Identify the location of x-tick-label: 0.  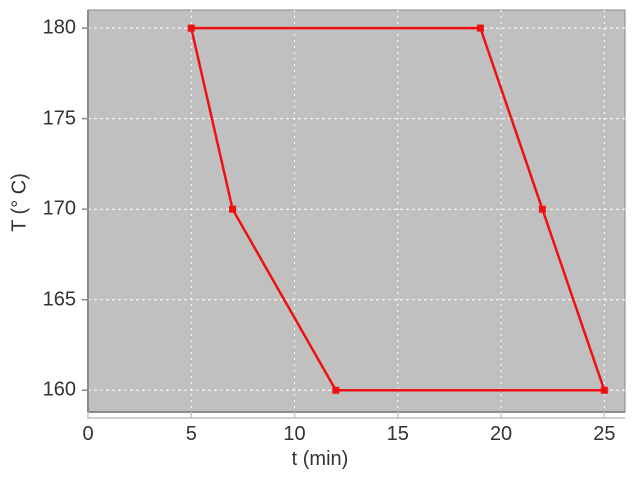
(88, 434).